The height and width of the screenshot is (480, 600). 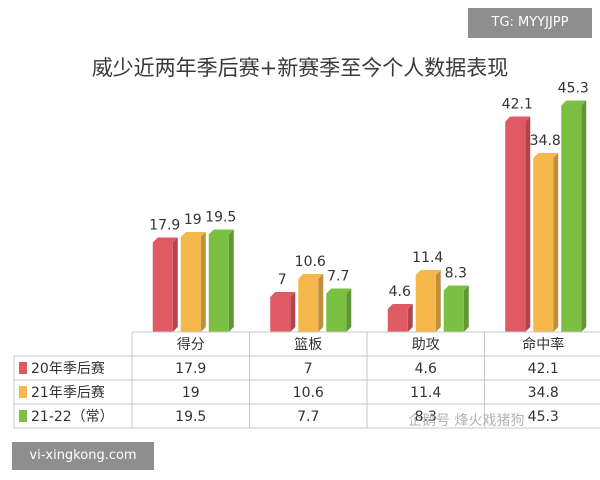 I want to click on data-label-0-2: 19.5, so click(x=220, y=218).